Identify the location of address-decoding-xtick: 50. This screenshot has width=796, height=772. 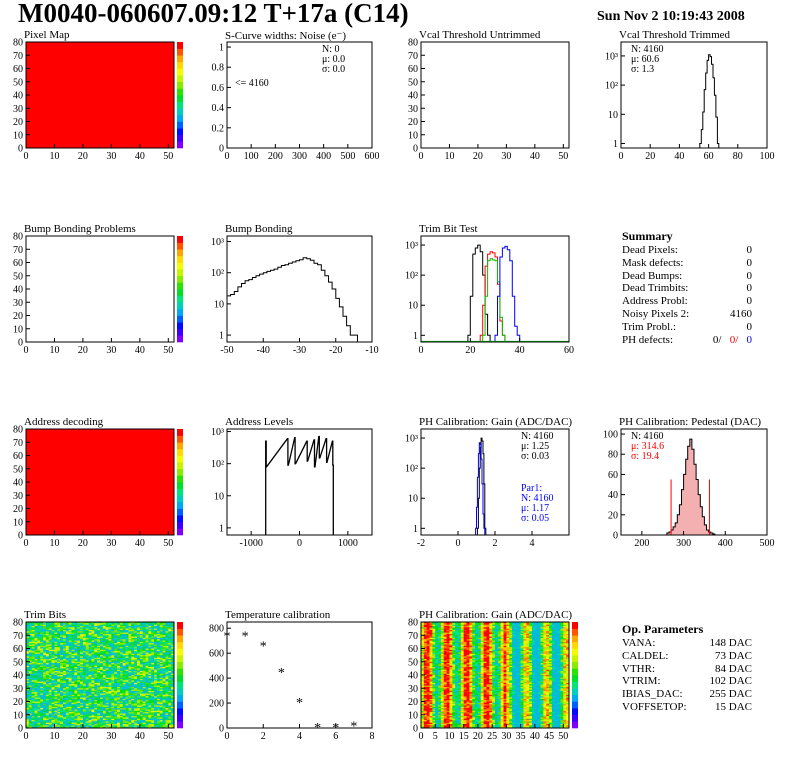
(168, 543).